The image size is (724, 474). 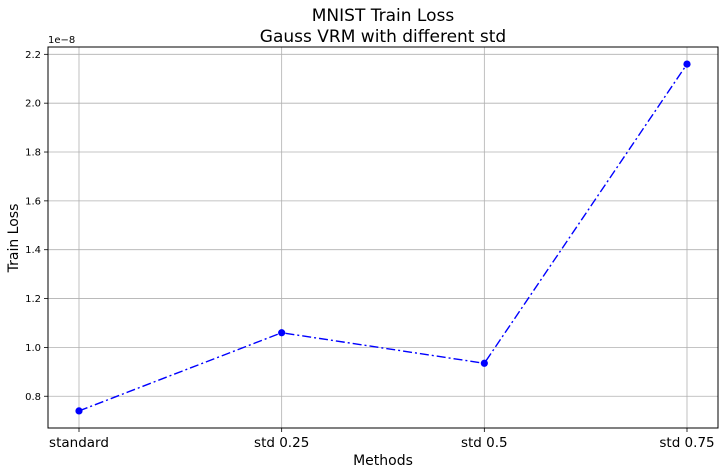 What do you see at coordinates (686, 443) in the screenshot?
I see `x-tick-label: std 0.75` at bounding box center [686, 443].